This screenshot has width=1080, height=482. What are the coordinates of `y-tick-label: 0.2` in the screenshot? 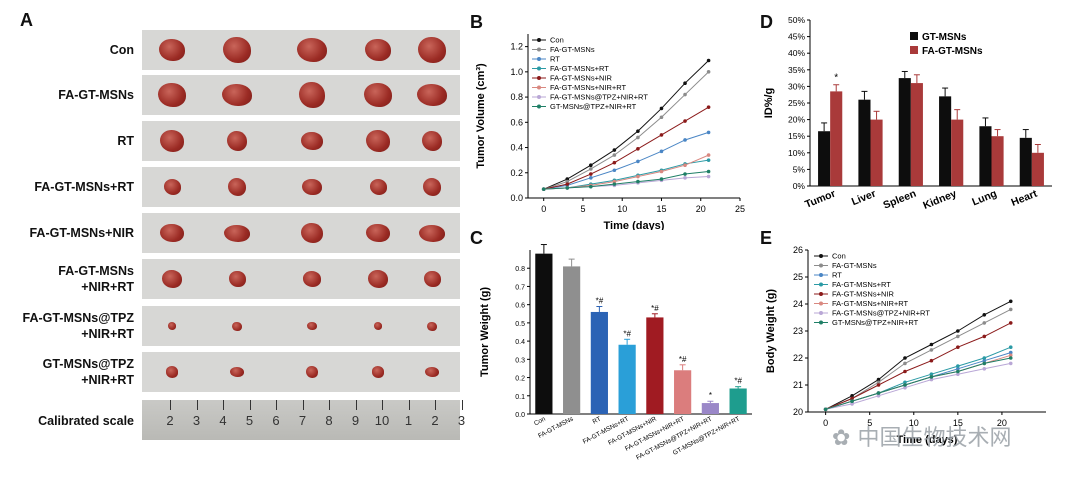 It's located at (516, 173).